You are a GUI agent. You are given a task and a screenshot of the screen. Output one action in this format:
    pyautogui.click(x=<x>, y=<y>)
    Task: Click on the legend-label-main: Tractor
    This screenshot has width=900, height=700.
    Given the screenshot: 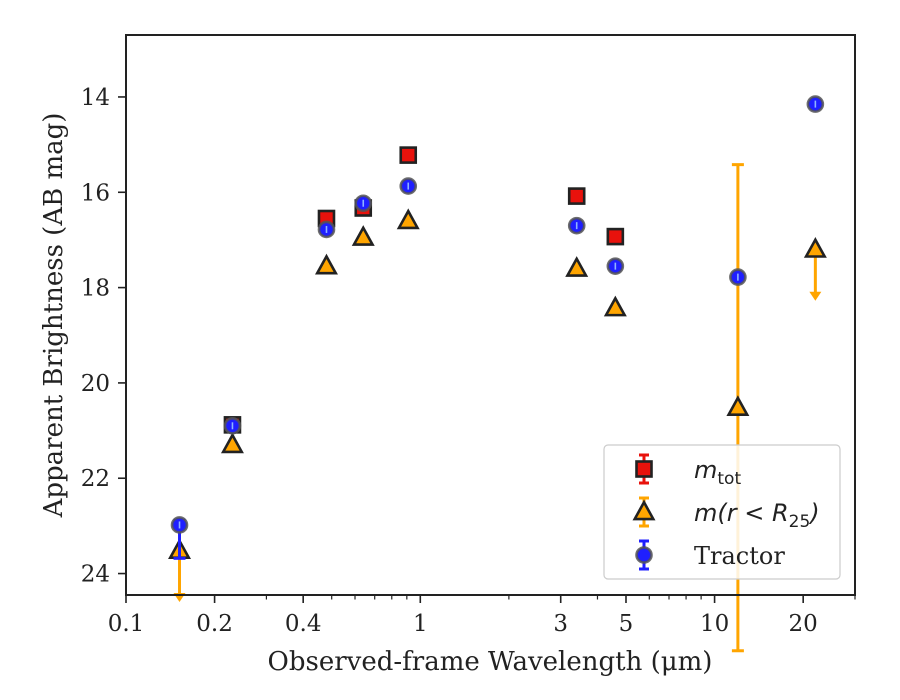 What is the action you would take?
    pyautogui.click(x=739, y=556)
    